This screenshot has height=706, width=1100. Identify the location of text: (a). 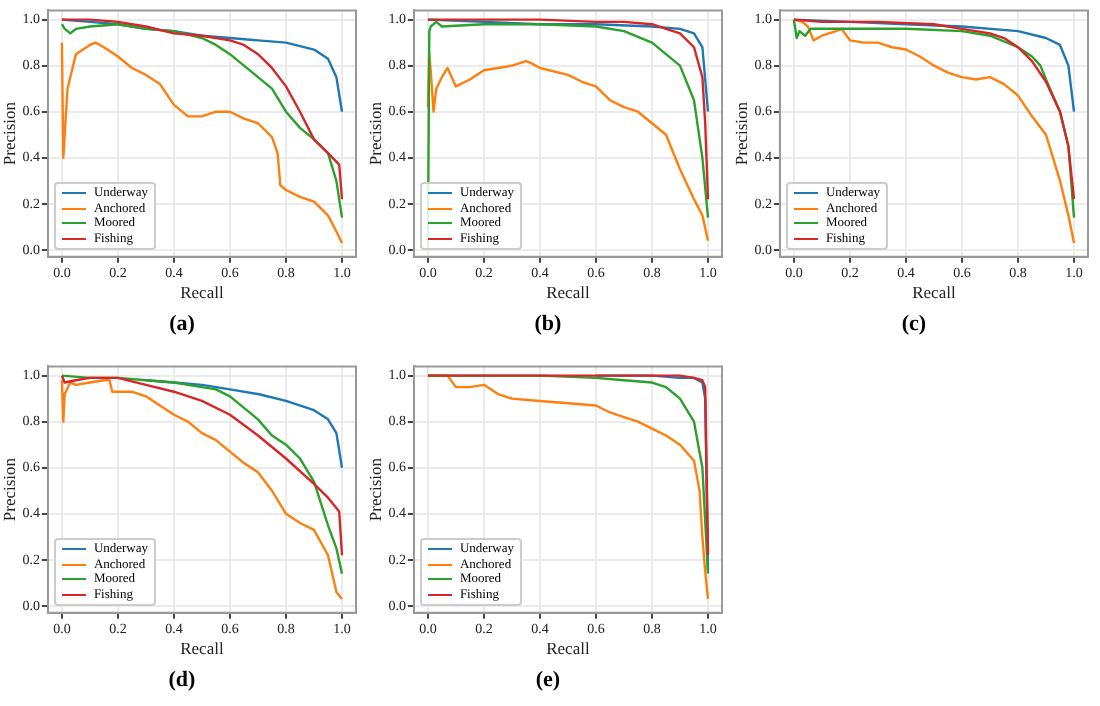
(182, 324).